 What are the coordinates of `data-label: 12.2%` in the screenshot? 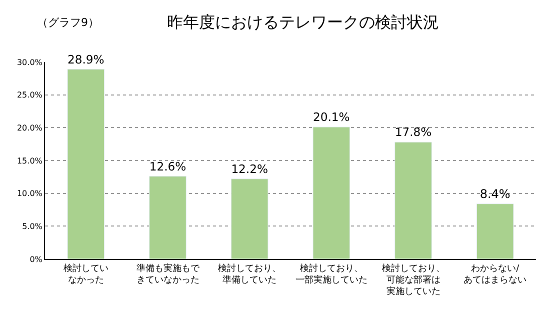 It's located at (249, 169).